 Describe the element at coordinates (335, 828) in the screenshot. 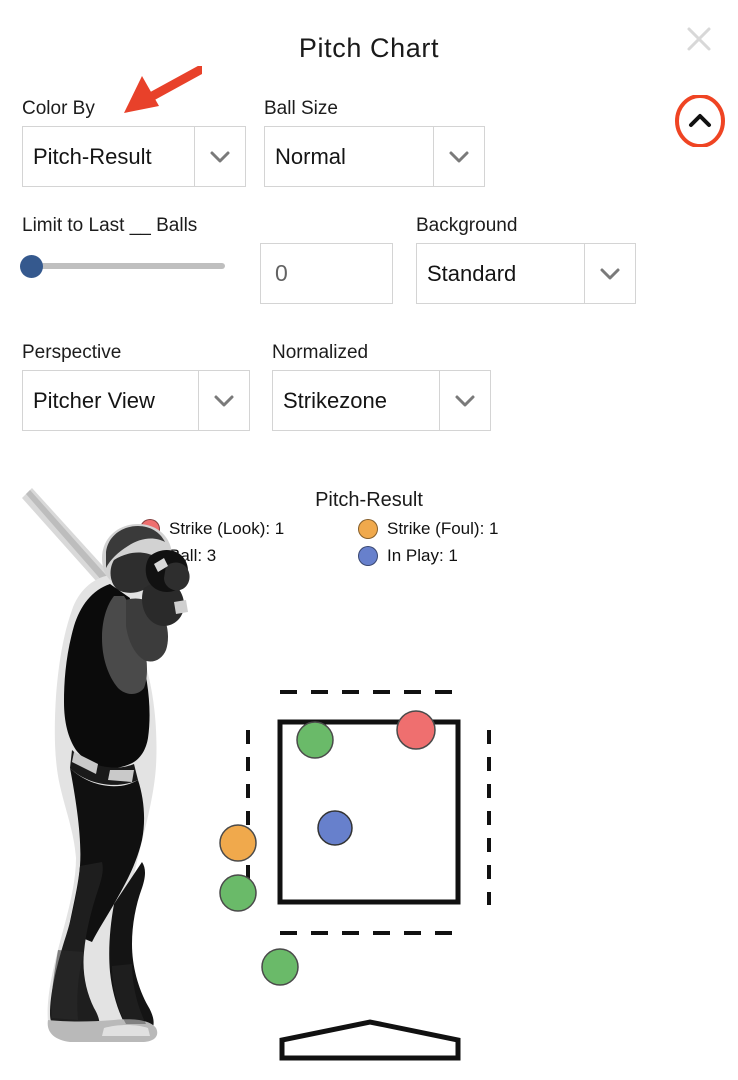

I see `pitch-point-in-play` at that location.